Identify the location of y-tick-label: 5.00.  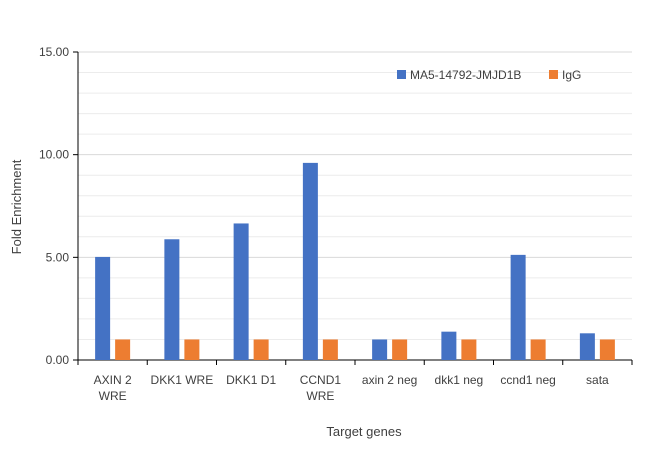
(58, 257).